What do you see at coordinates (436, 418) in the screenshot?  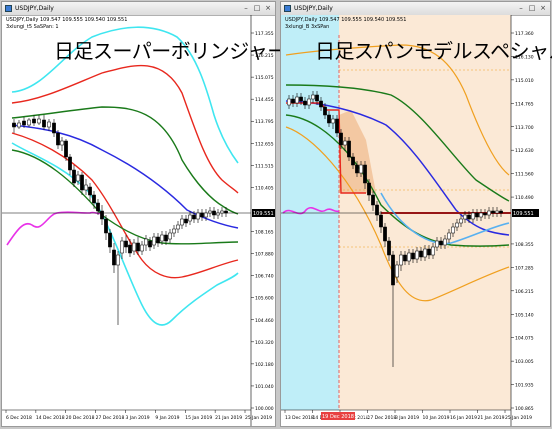 I see `date-tick-label: 10 Jan 2019` at bounding box center [436, 418].